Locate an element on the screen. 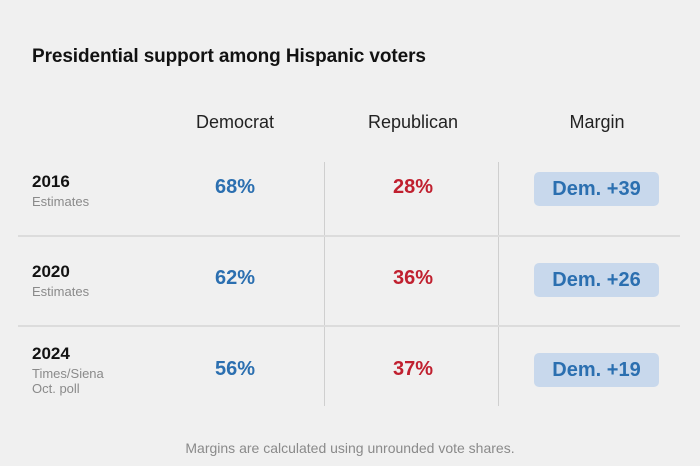  republican-share: 36% is located at coordinates (413, 278).